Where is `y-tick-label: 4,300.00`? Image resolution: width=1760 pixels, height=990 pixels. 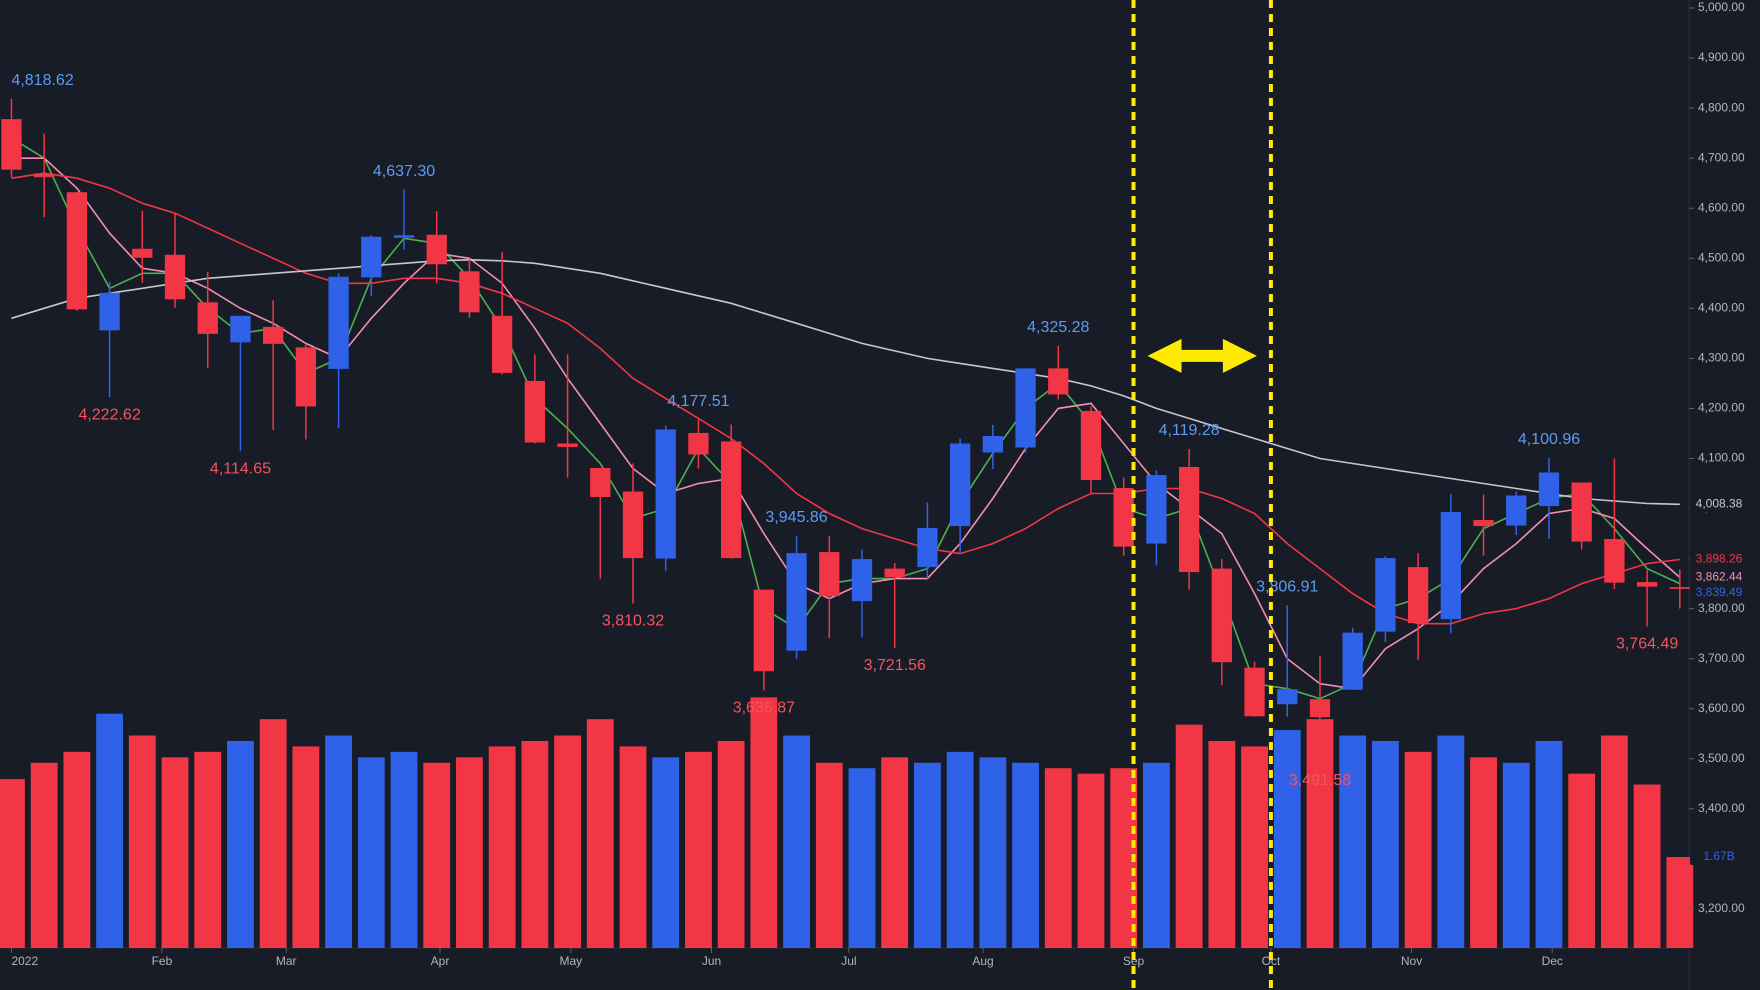
y-tick-label: 4,300.00 is located at coordinates (1721, 358).